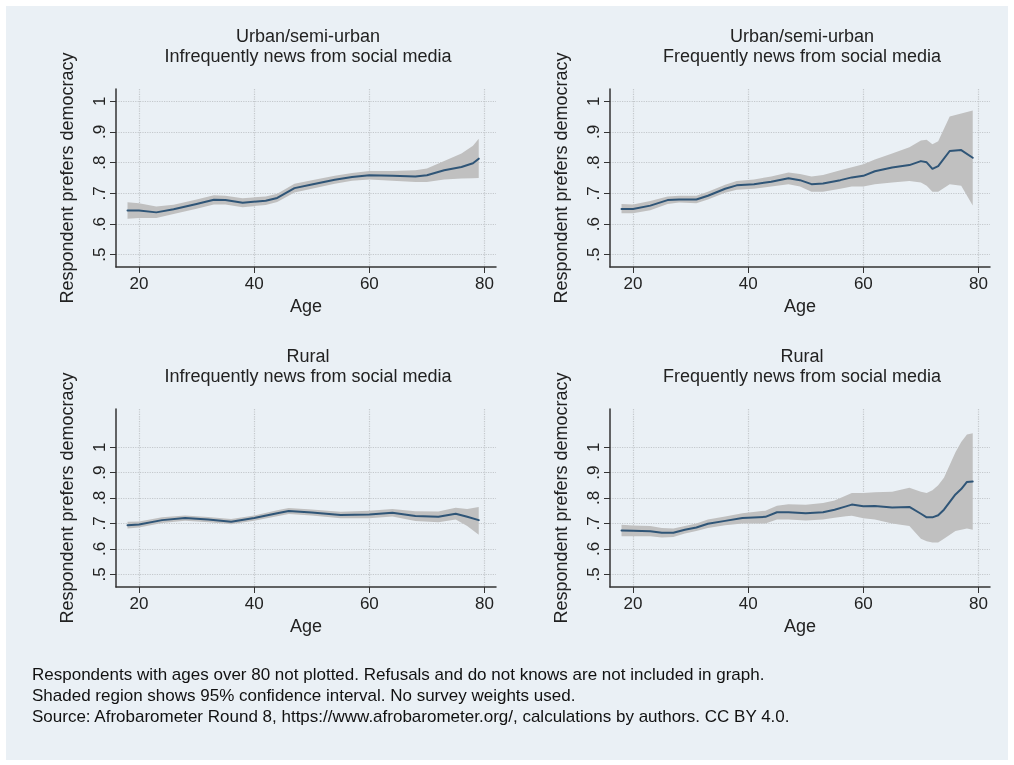 The image size is (1014, 765). What do you see at coordinates (304, 695) in the screenshot?
I see `text: Shaded region shows 95% confidence interval. No survey weights used.` at bounding box center [304, 695].